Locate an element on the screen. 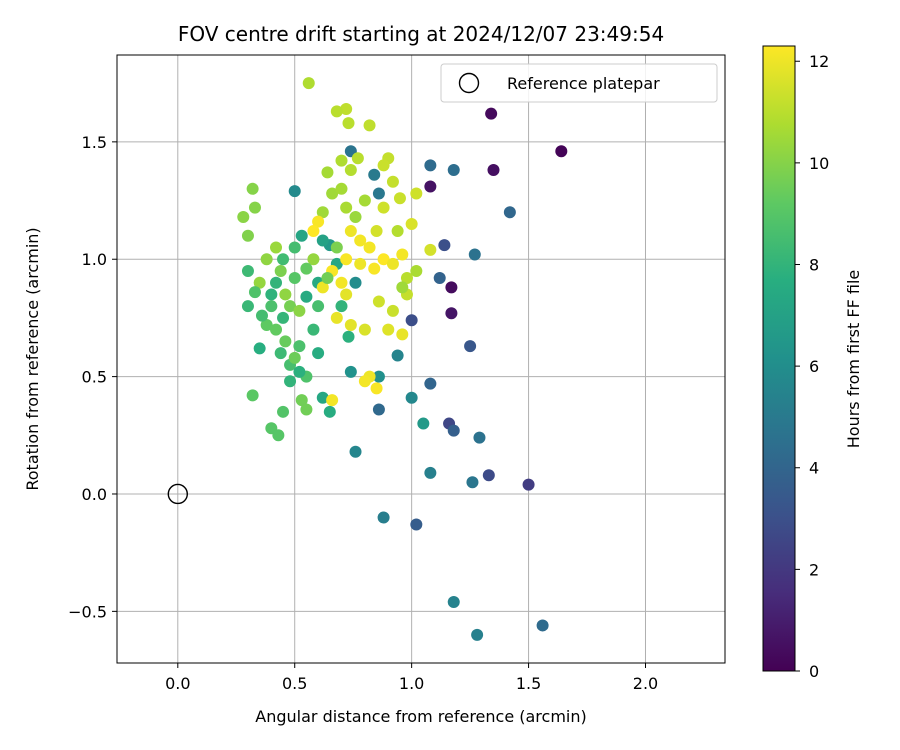  legend: Reference platepar is located at coordinates (579, 83).